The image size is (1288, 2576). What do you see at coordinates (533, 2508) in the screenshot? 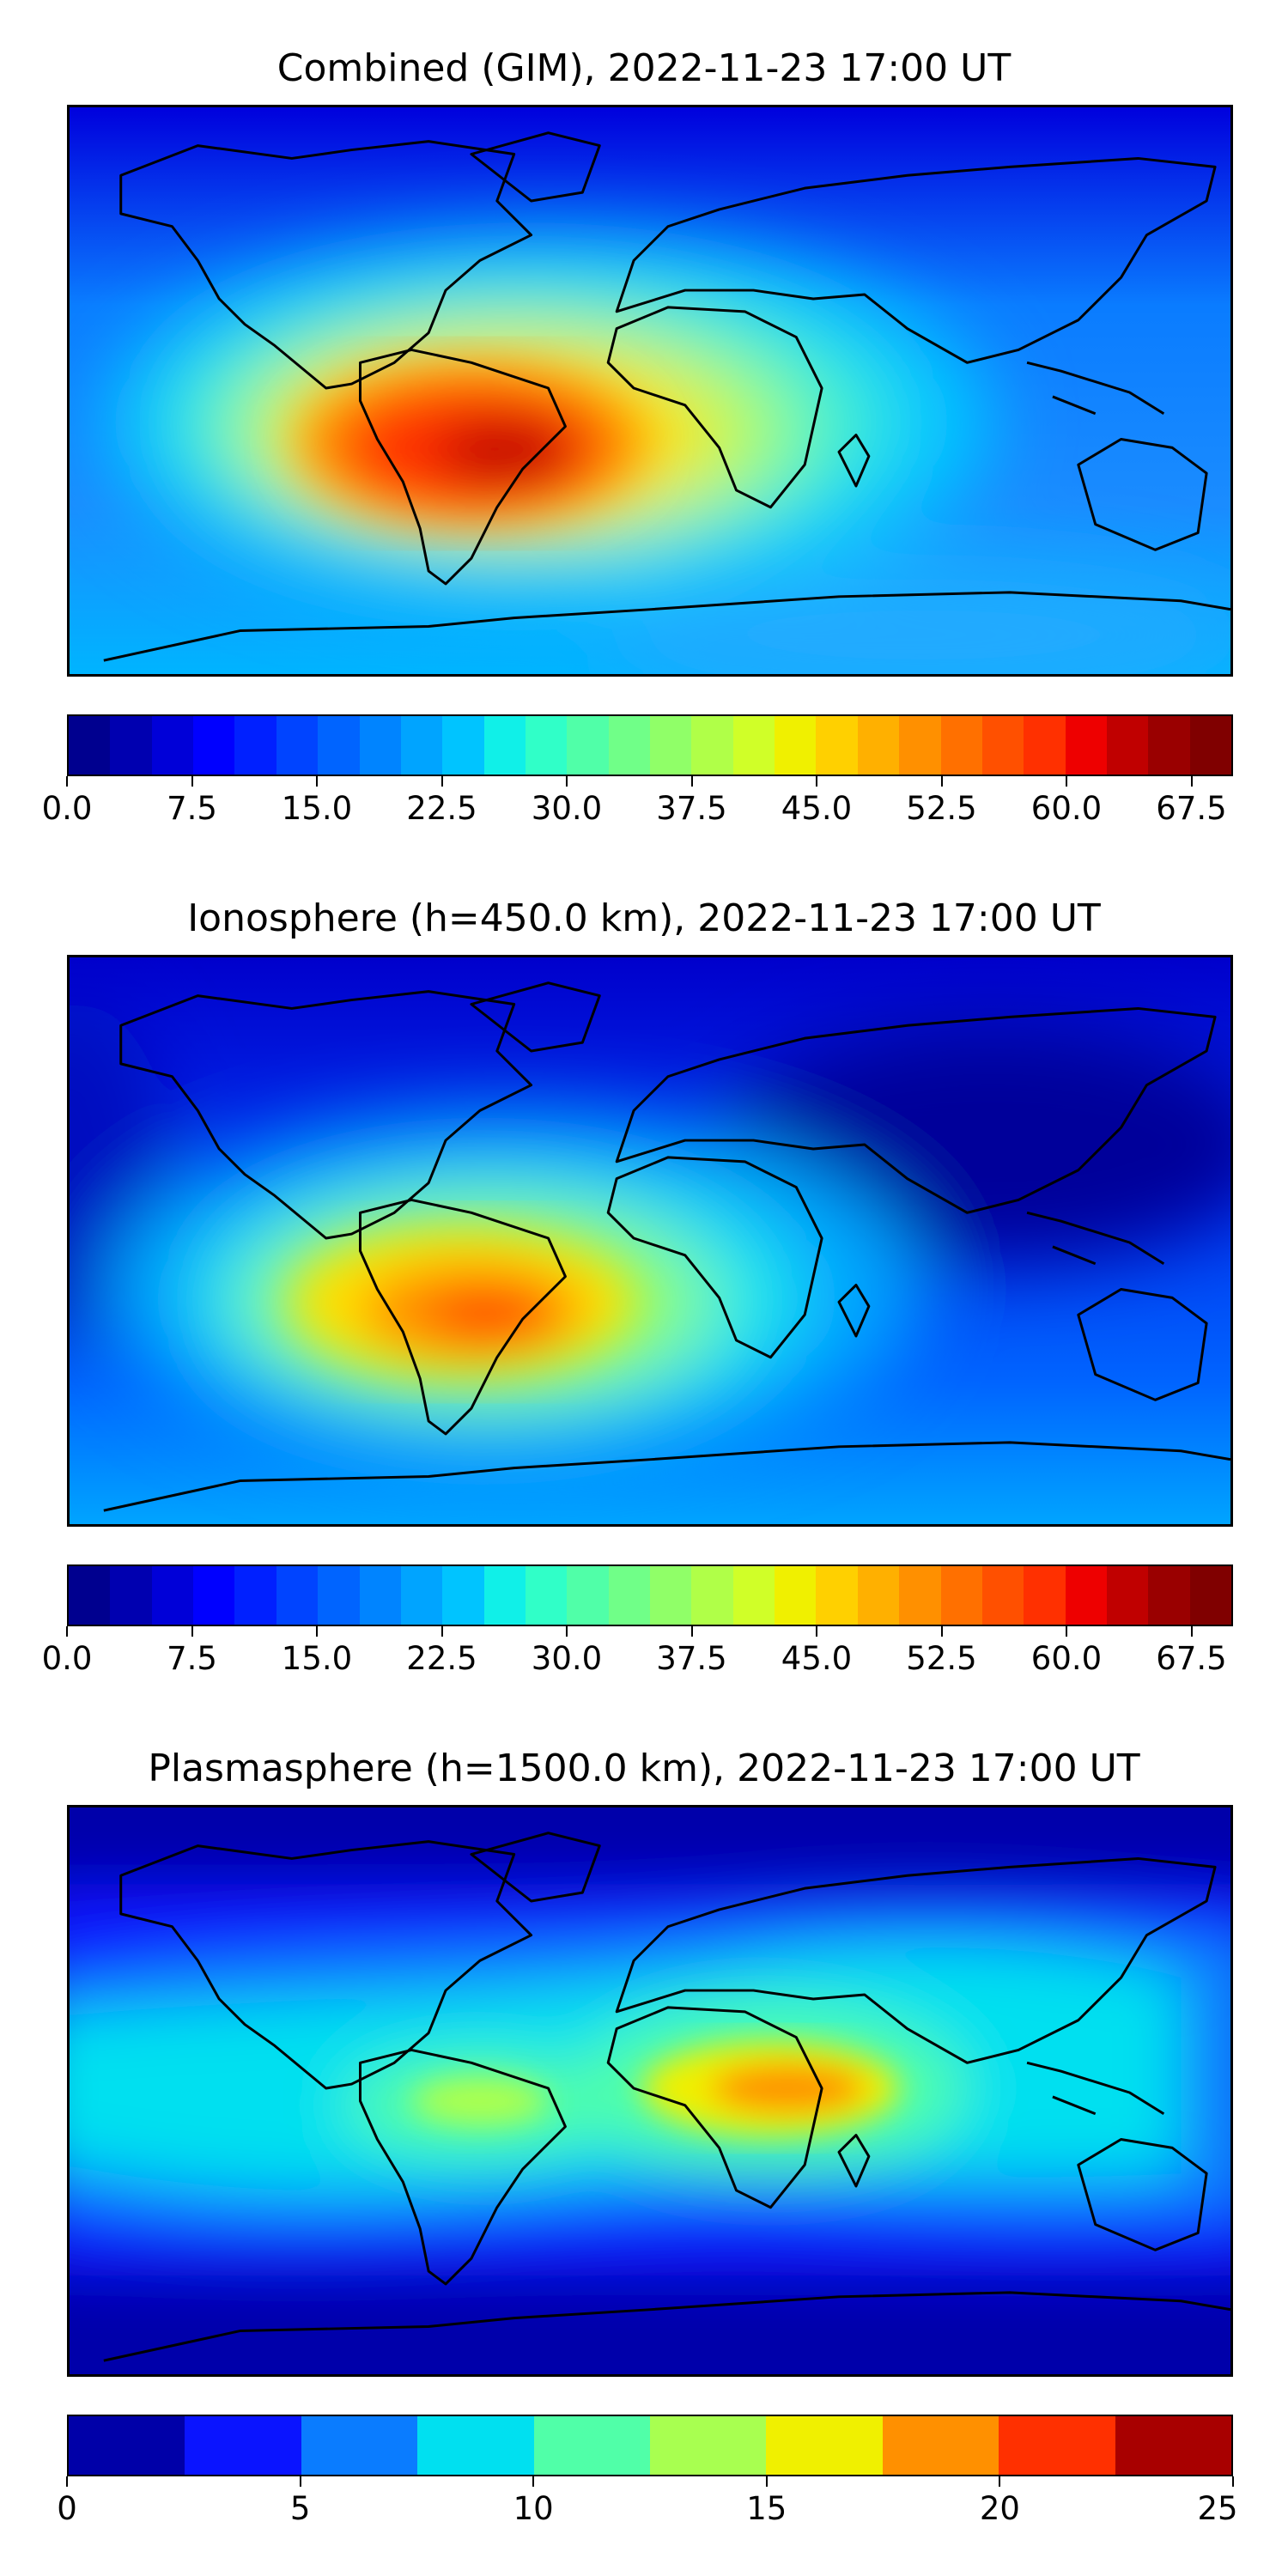
I see `tick-label: 10` at bounding box center [533, 2508].